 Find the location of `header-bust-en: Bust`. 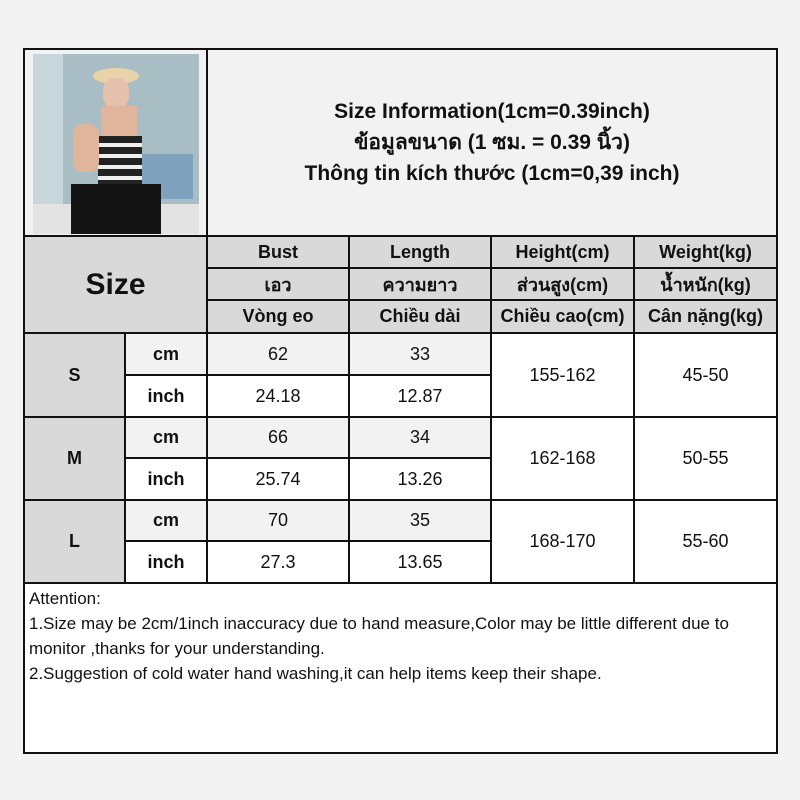

header-bust-en: Bust is located at coordinates (278, 252).